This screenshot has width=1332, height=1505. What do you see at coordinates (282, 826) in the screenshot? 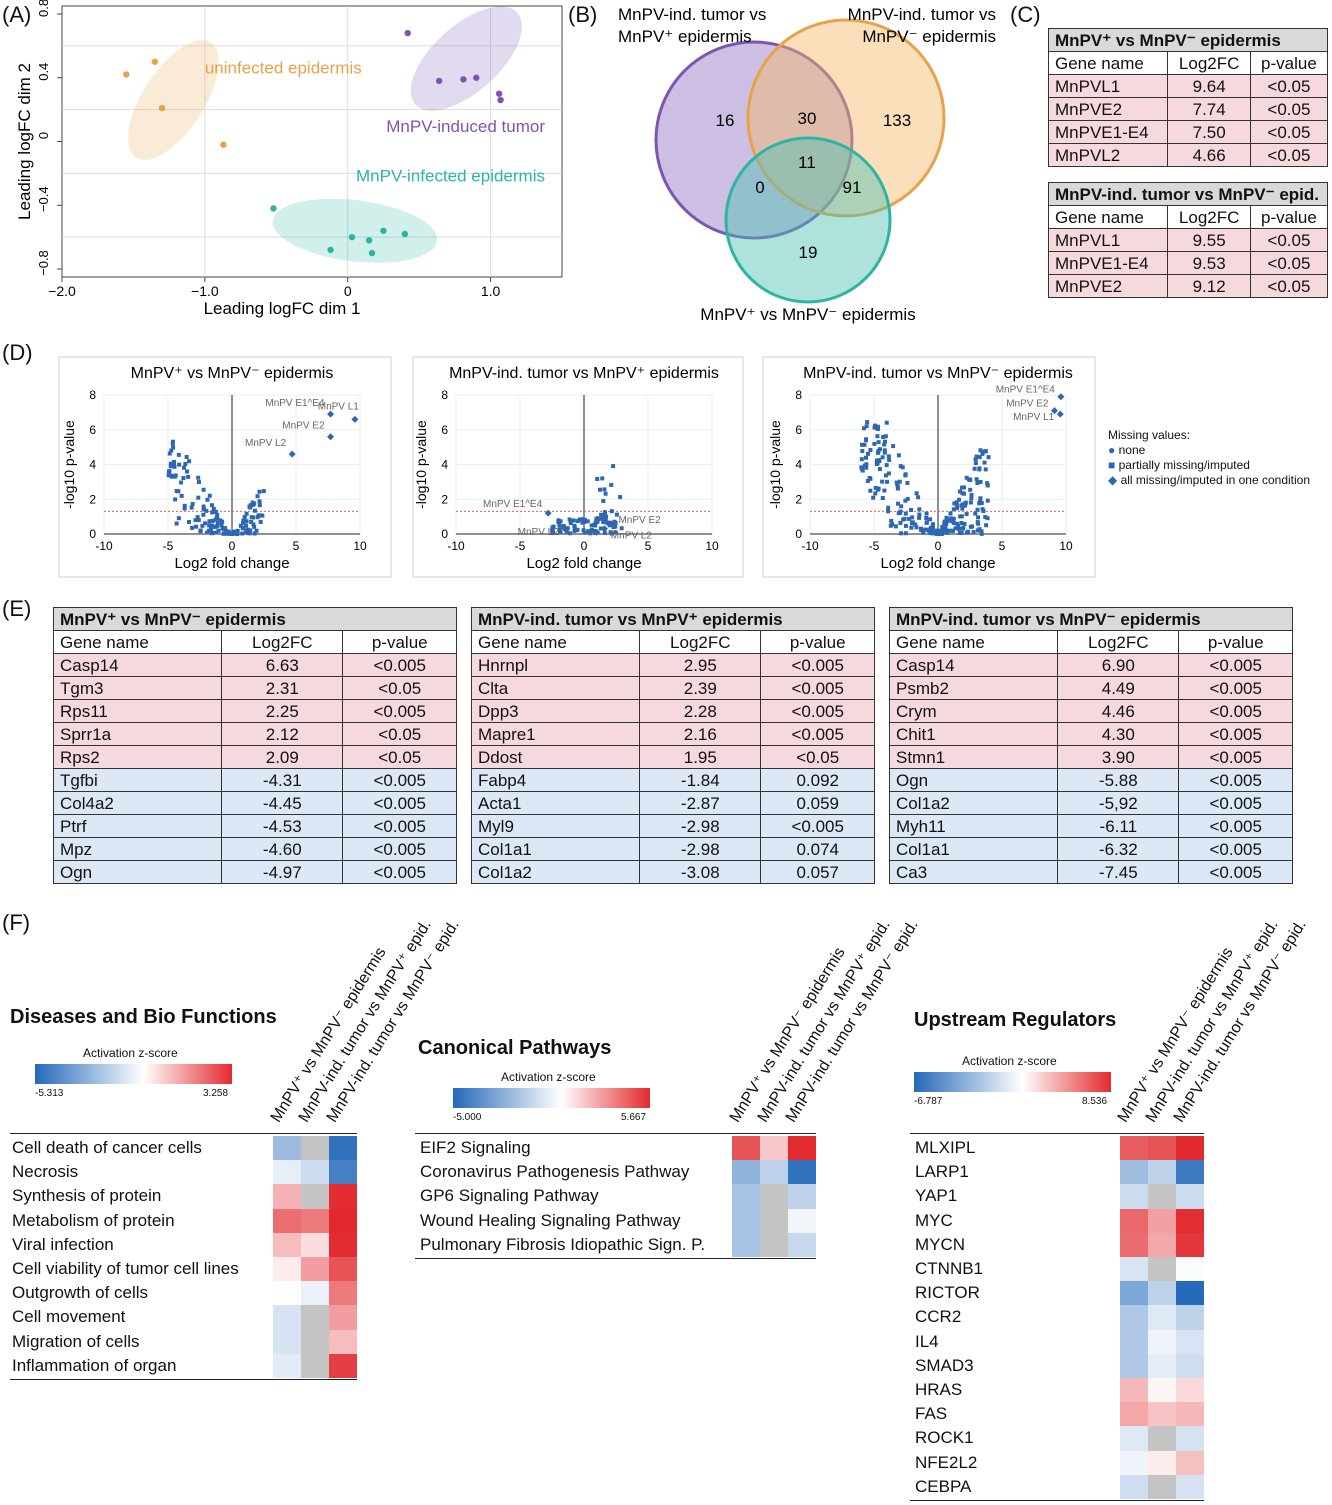
I see `table-cell: -4.53` at bounding box center [282, 826].